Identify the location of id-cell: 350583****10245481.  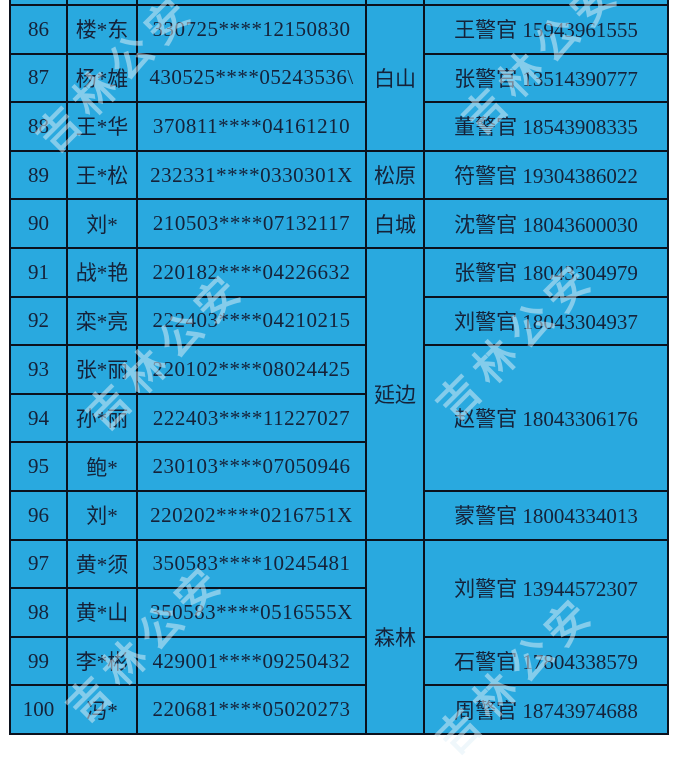
(251, 564).